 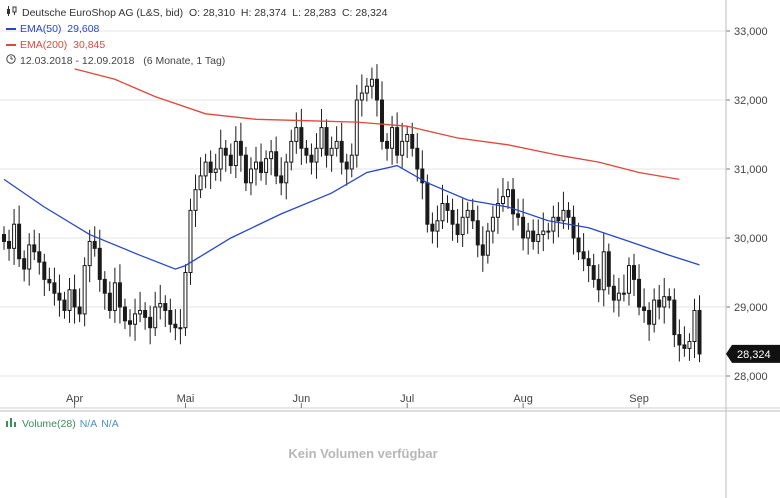 I want to click on open-value: O: 28,310, so click(x=212, y=13).